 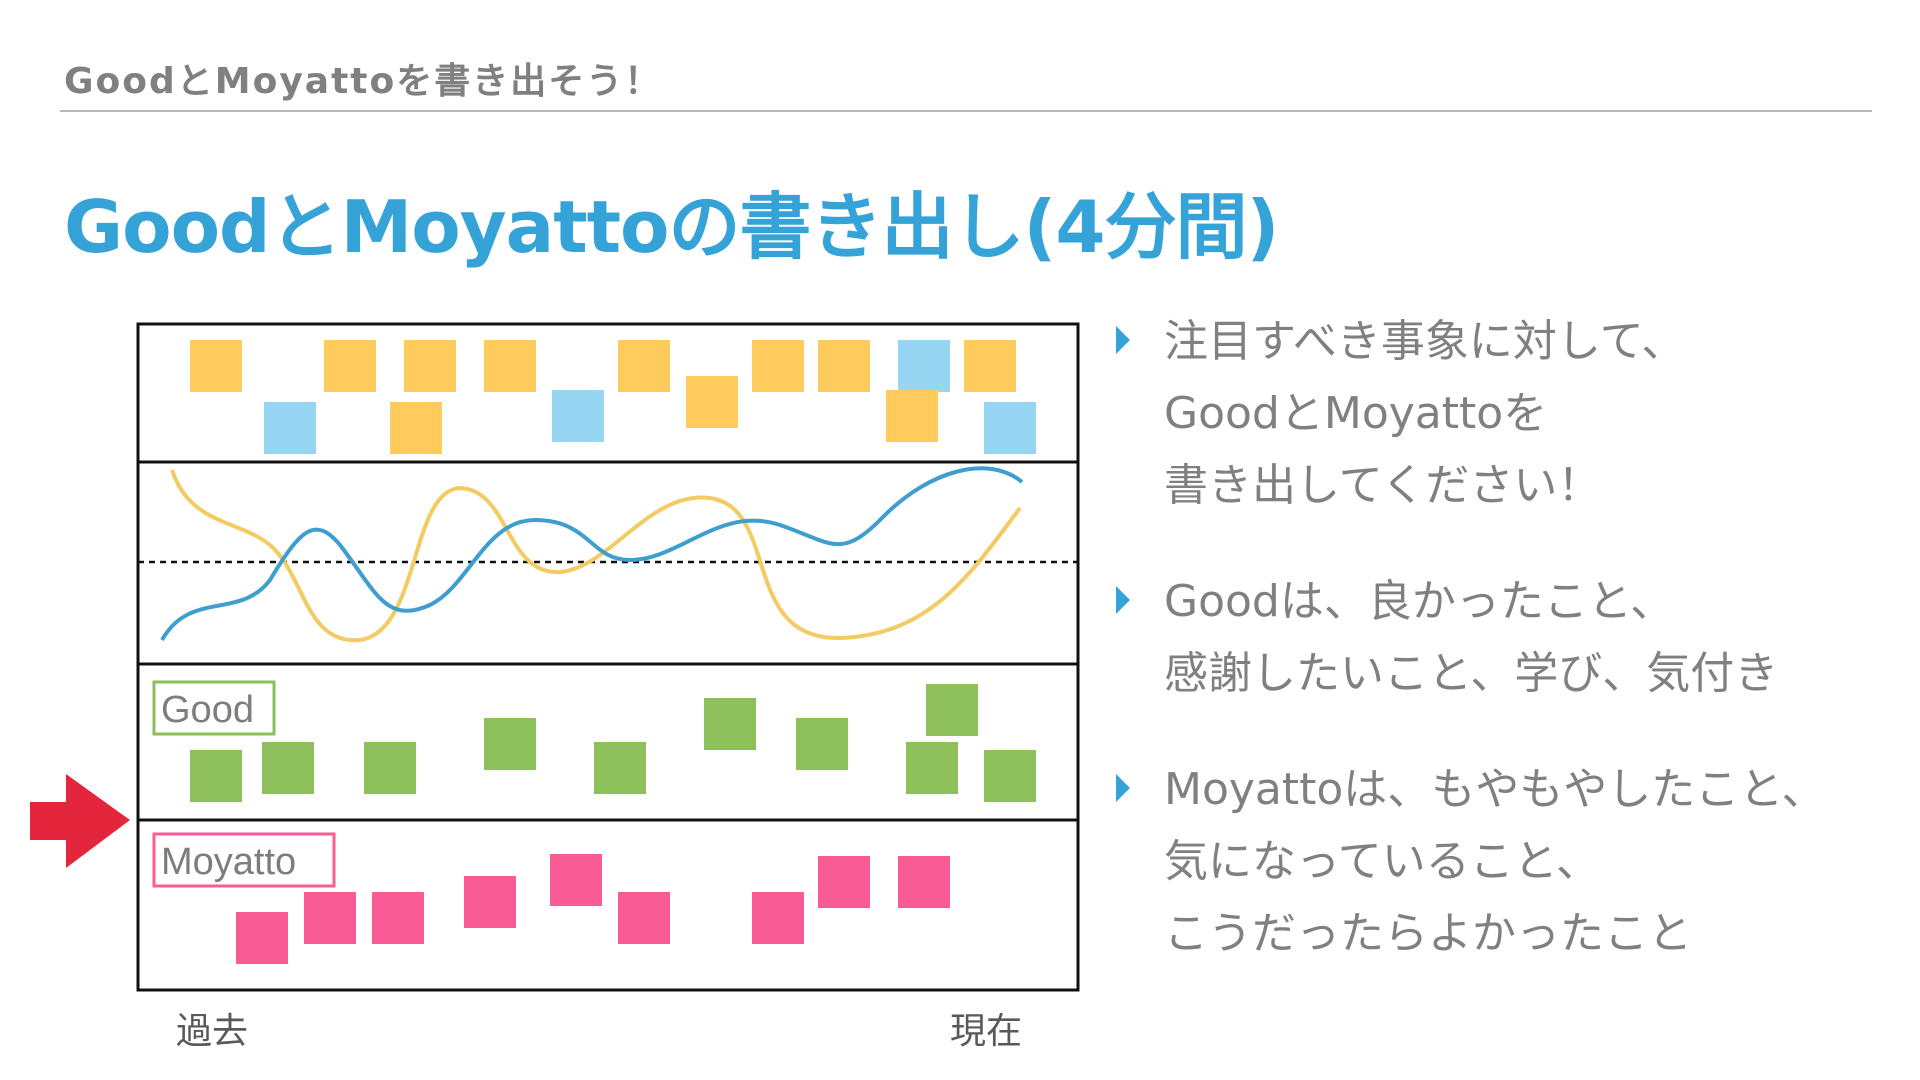 What do you see at coordinates (1511, 638) in the screenshot?
I see `bullet-item: Goodは、良かったこと、 感謝したいこと、学び、気付き` at bounding box center [1511, 638].